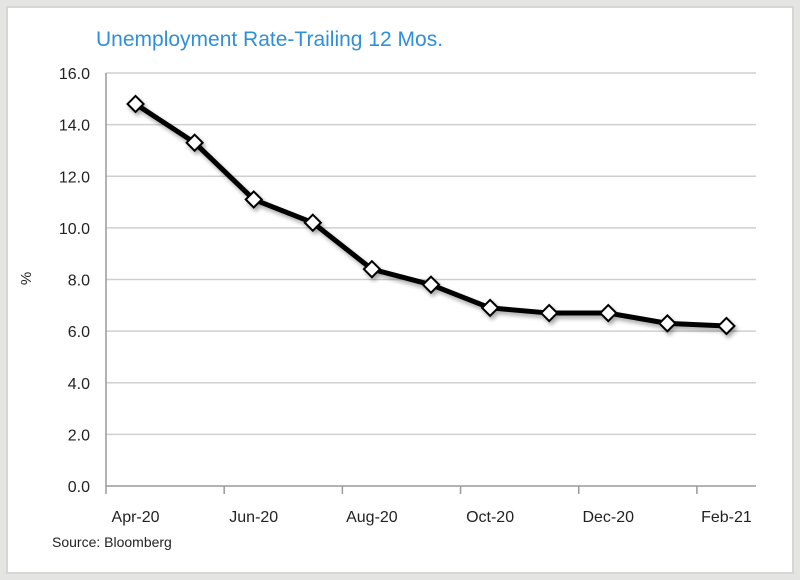 This screenshot has width=800, height=580. I want to click on y-tick-label: 6.0, so click(79, 332).